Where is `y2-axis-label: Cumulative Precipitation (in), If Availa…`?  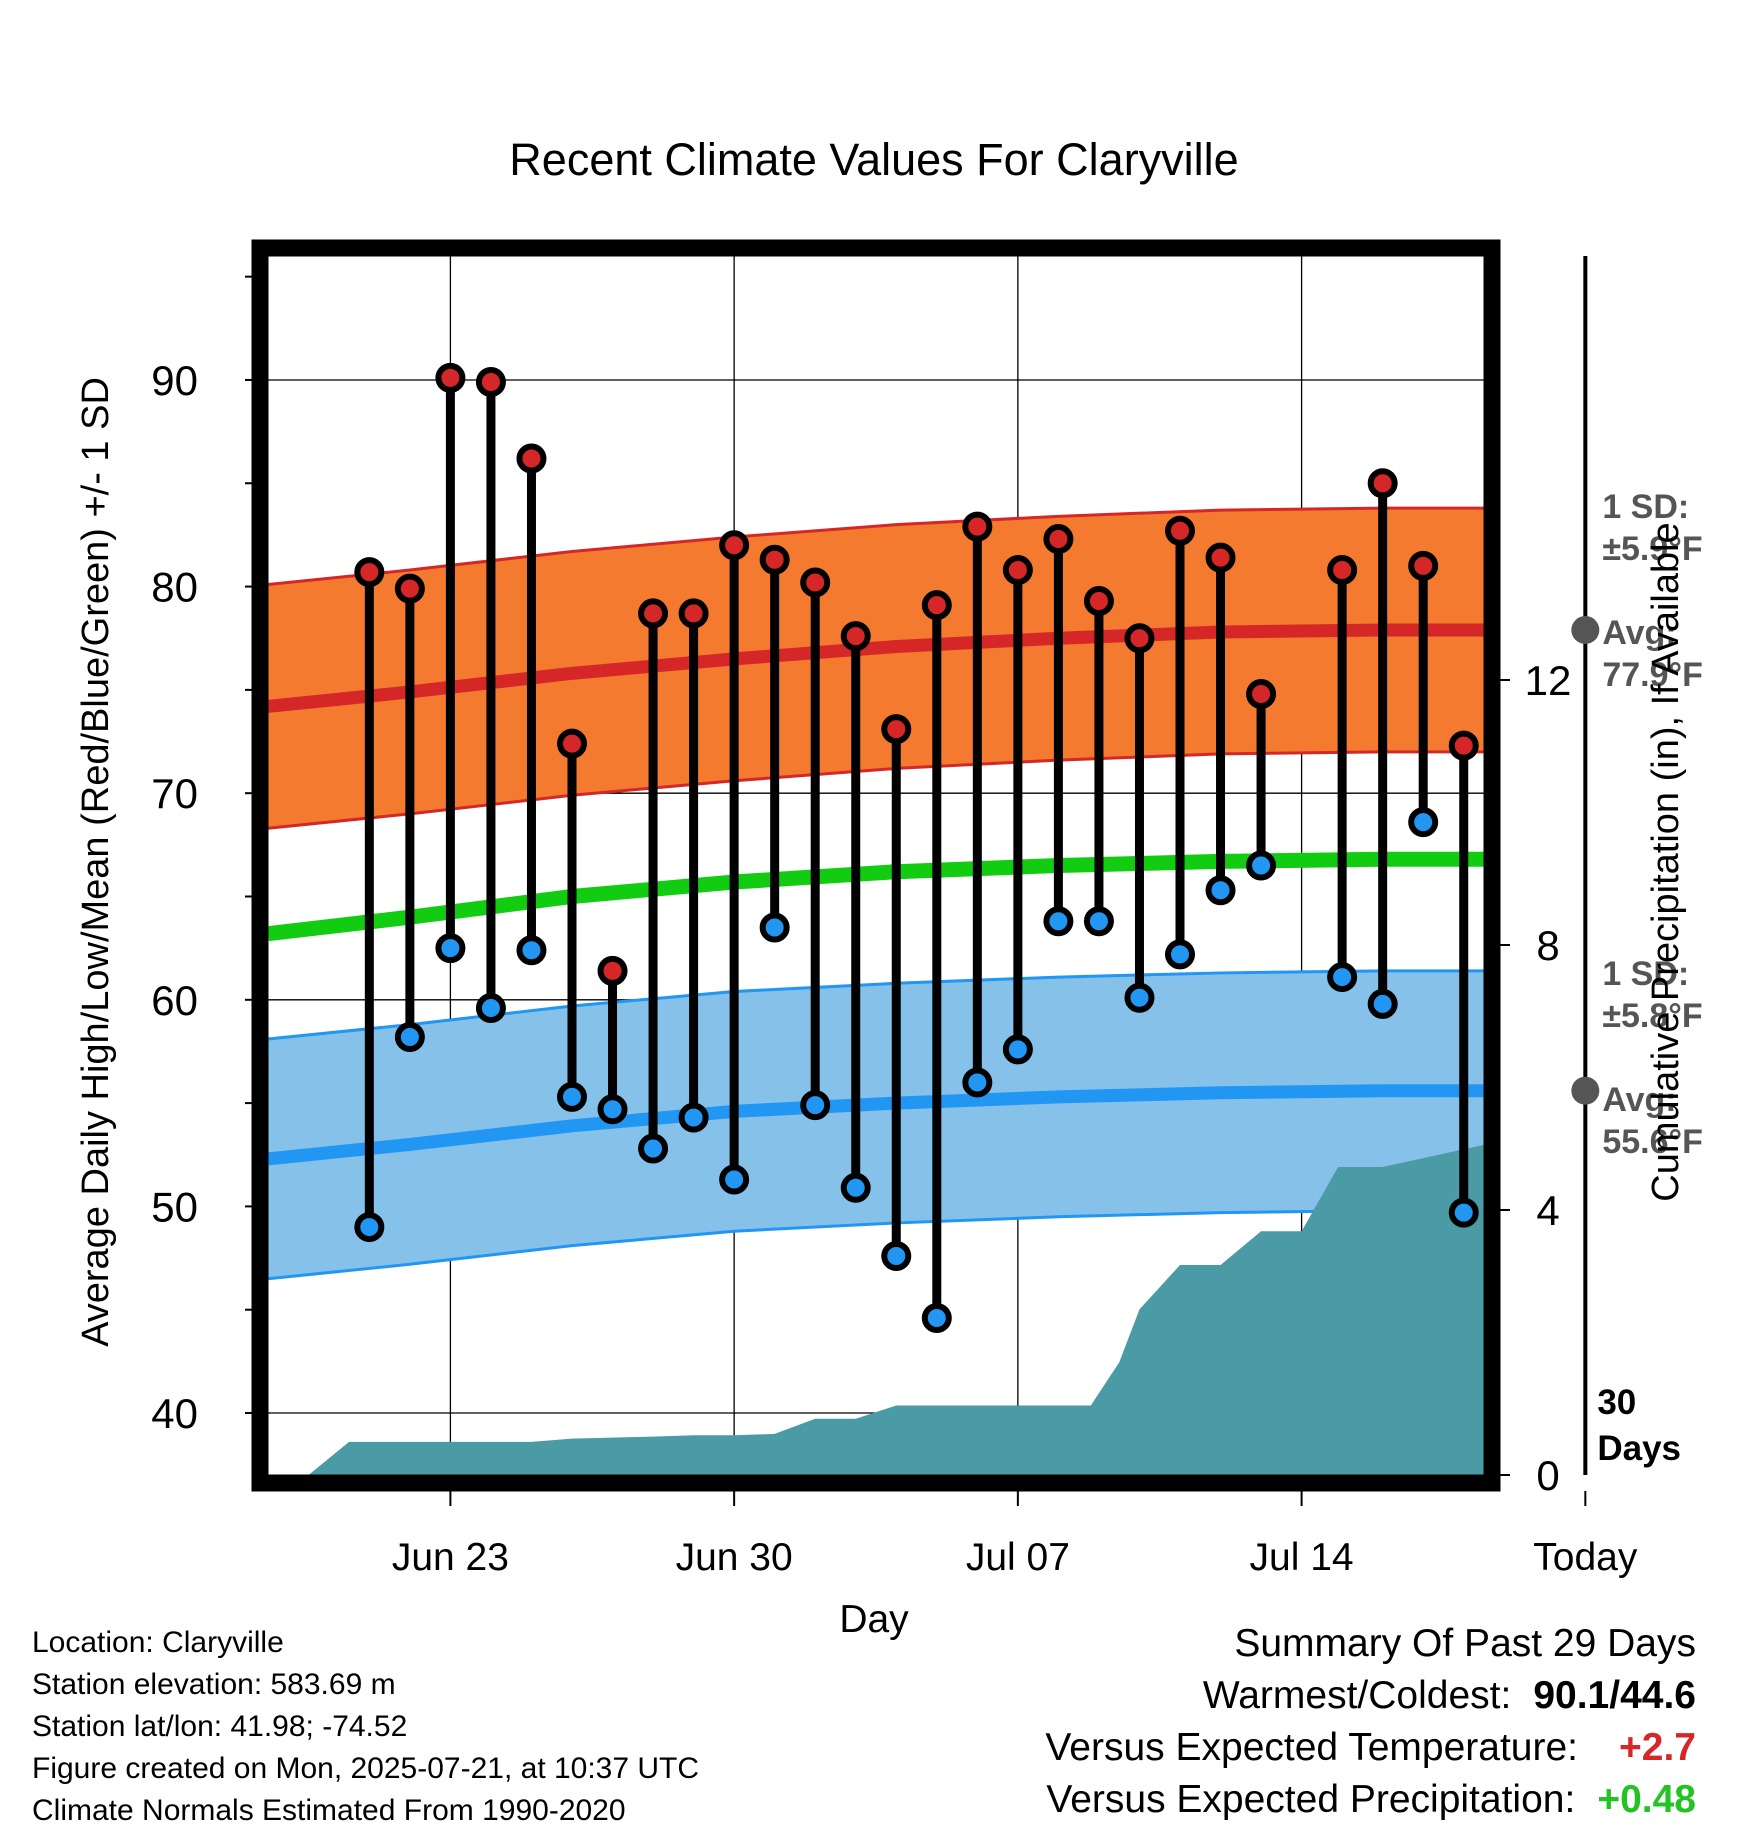 y2-axis-label: Cumulative Precipitation (in), If Availa… is located at coordinates (1666, 861).